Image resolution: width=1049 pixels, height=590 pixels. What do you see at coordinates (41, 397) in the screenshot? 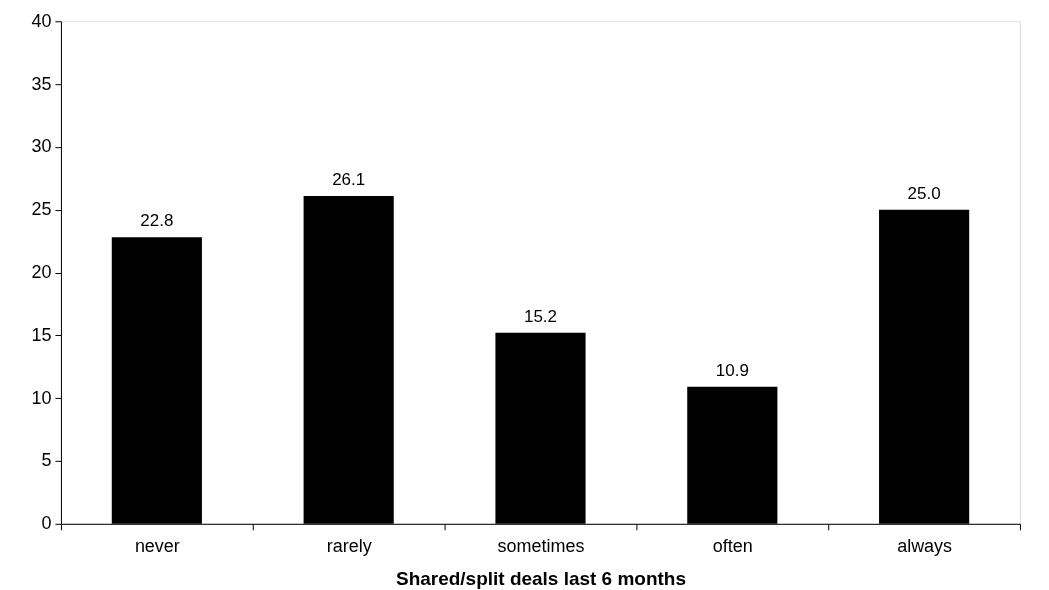
I see `y-tick-label: 10` at bounding box center [41, 397].